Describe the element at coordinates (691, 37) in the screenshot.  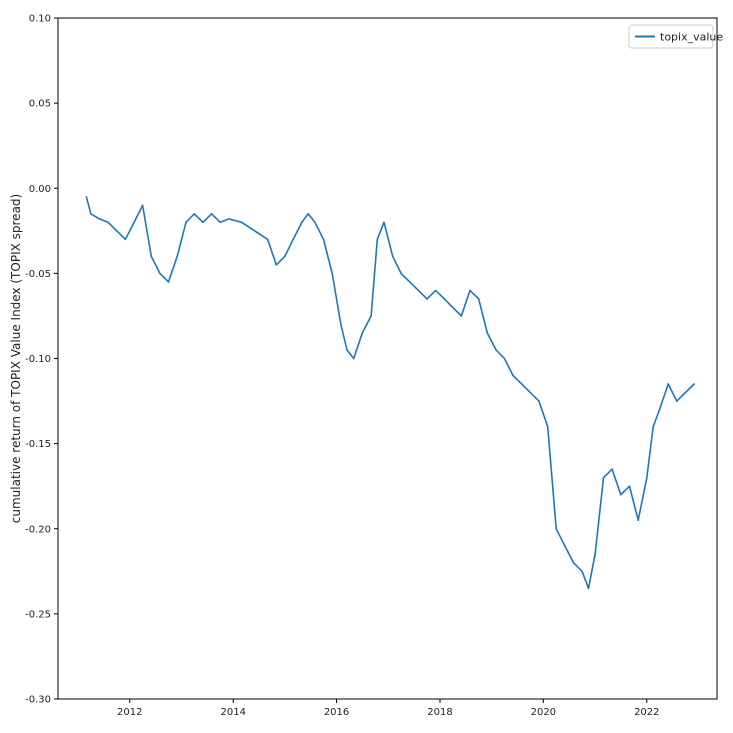
I see `legend-label: topix_value` at that location.